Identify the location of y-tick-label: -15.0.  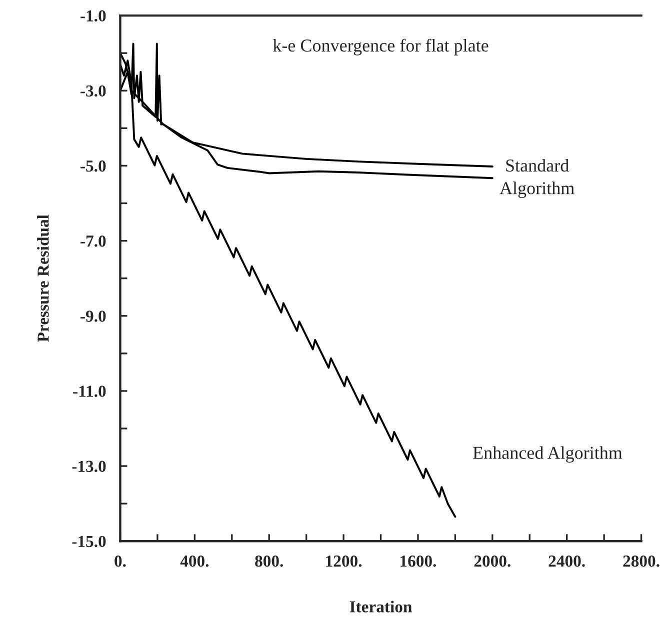
(89, 542).